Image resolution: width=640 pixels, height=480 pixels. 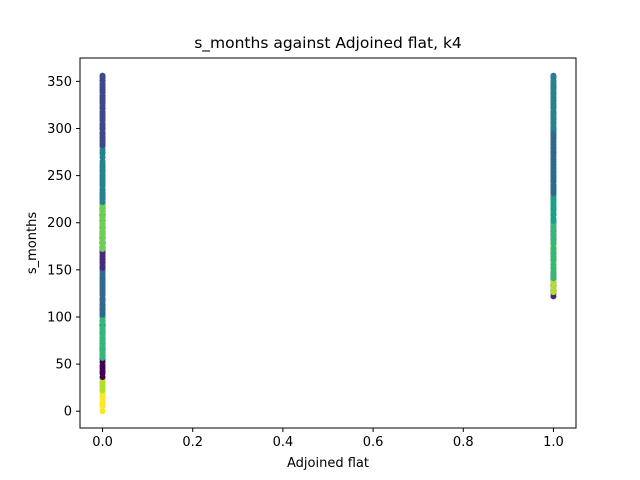 I want to click on y-tick-label: 150, so click(x=59, y=270).